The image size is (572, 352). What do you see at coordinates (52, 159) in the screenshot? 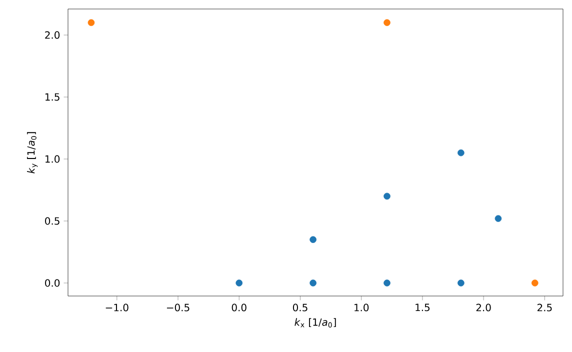
I see `y-tick-label: 1.0` at bounding box center [52, 159].